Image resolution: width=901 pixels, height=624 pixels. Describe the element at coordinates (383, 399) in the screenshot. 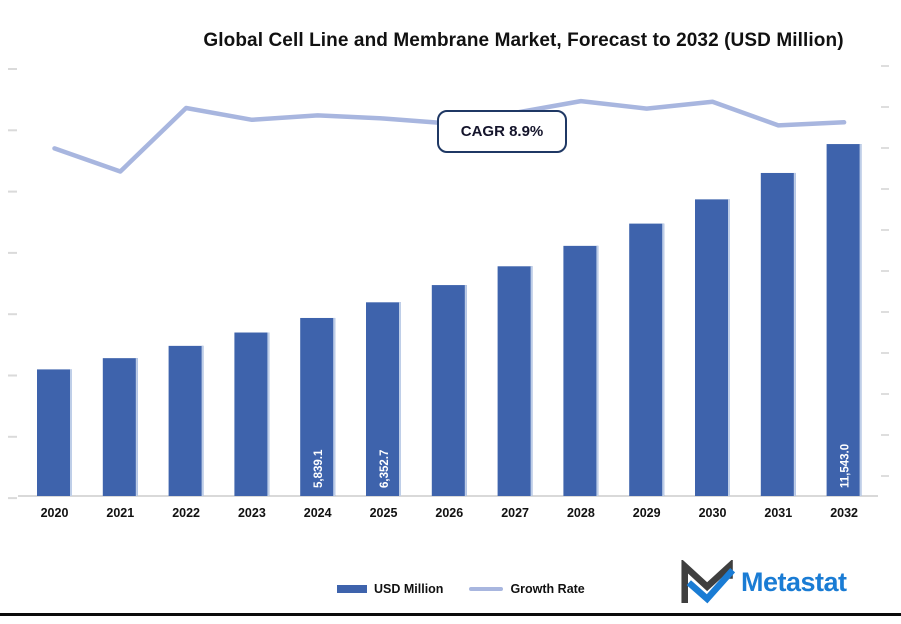

I see `bar-2025` at that location.